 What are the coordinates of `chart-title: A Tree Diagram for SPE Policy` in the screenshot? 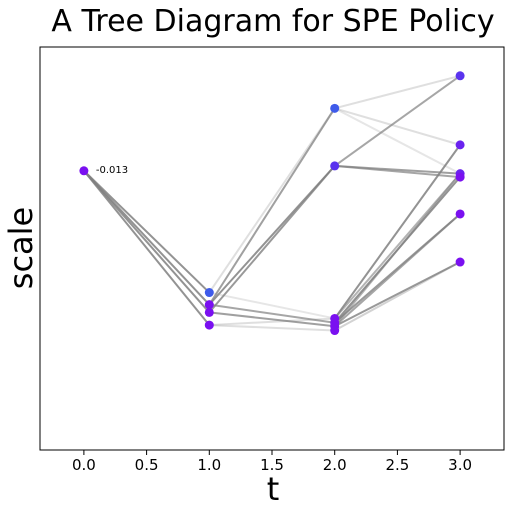 It's located at (272, 21).